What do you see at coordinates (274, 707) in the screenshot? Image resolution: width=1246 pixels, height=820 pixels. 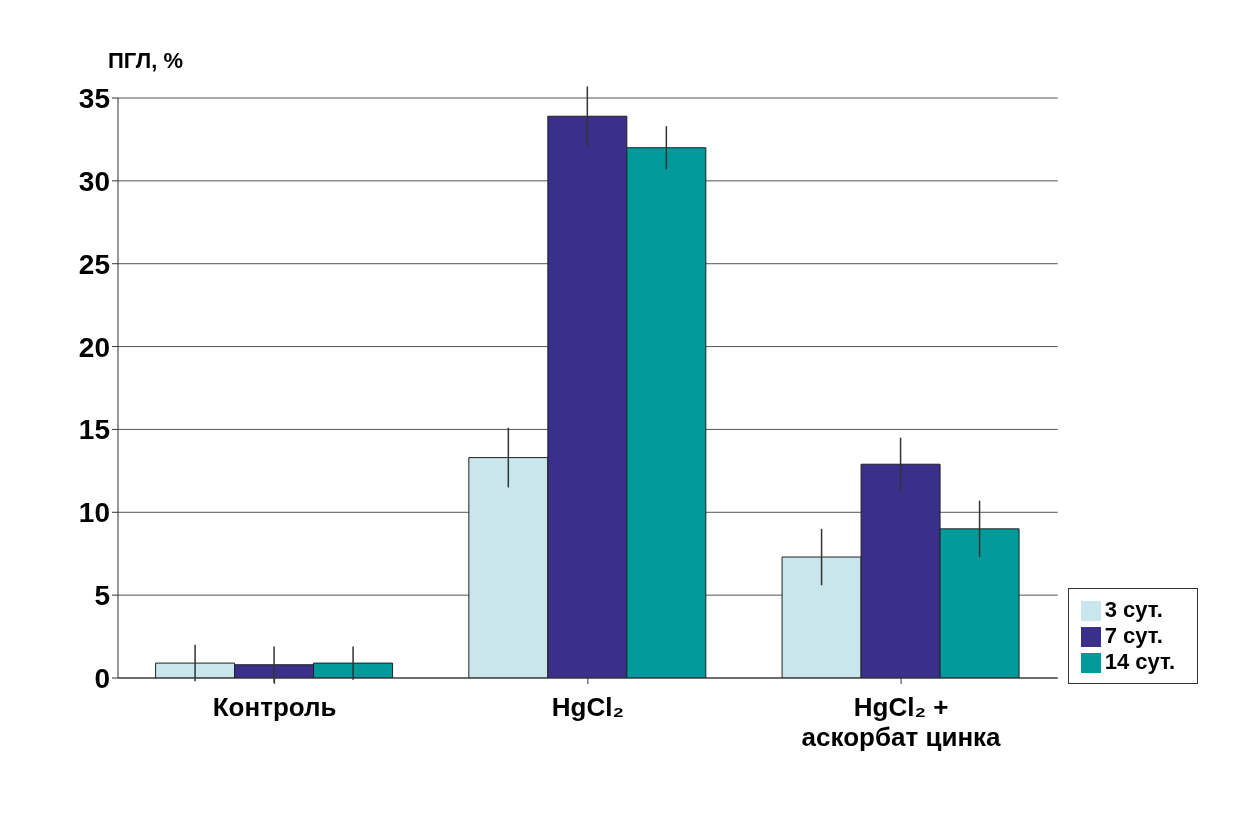 I see `x-tick-label: Контроль` at bounding box center [274, 707].